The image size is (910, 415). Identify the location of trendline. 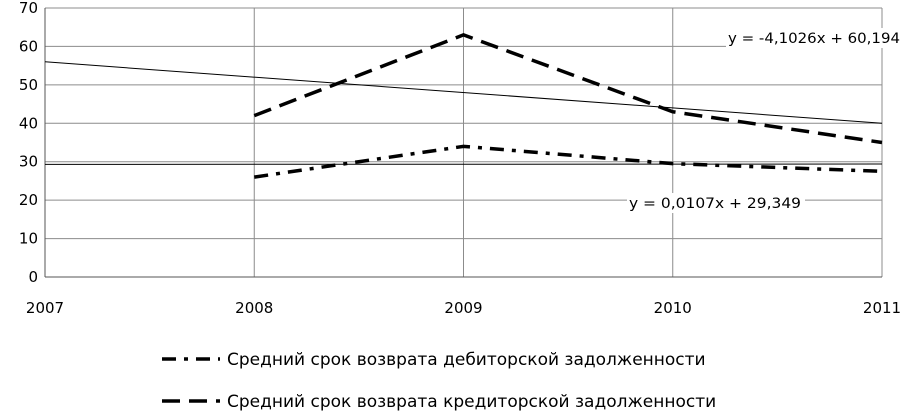
(463, 92).